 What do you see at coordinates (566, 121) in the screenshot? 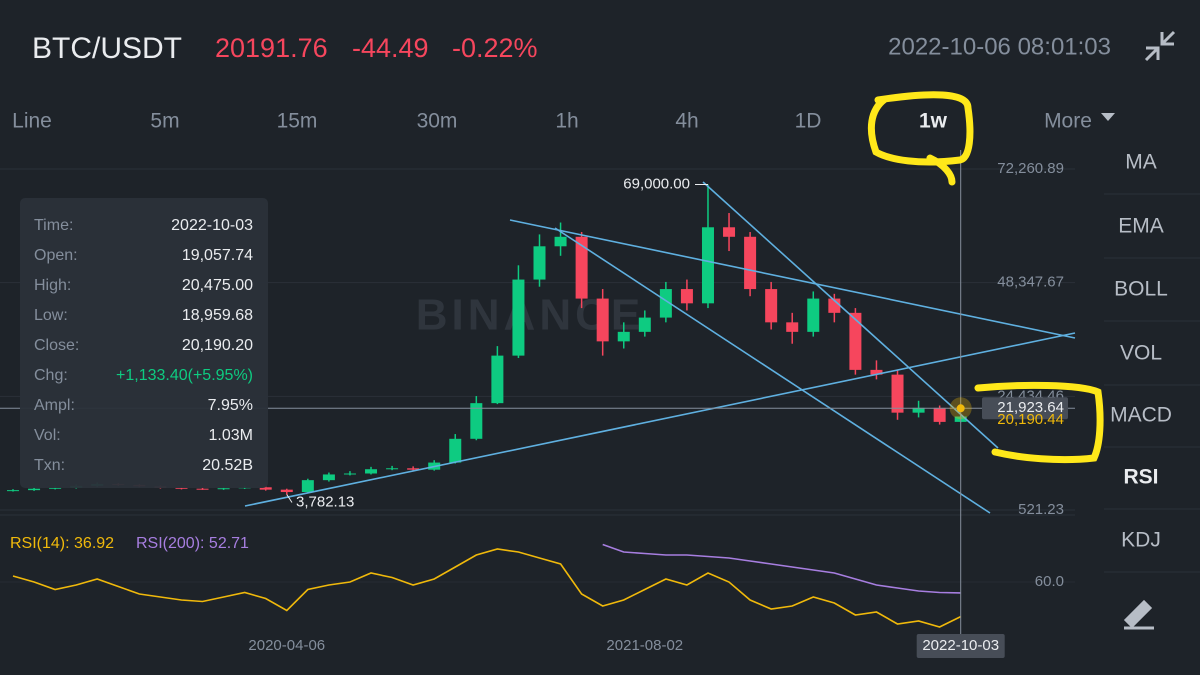
I see `interval-tab: 1h` at bounding box center [566, 121].